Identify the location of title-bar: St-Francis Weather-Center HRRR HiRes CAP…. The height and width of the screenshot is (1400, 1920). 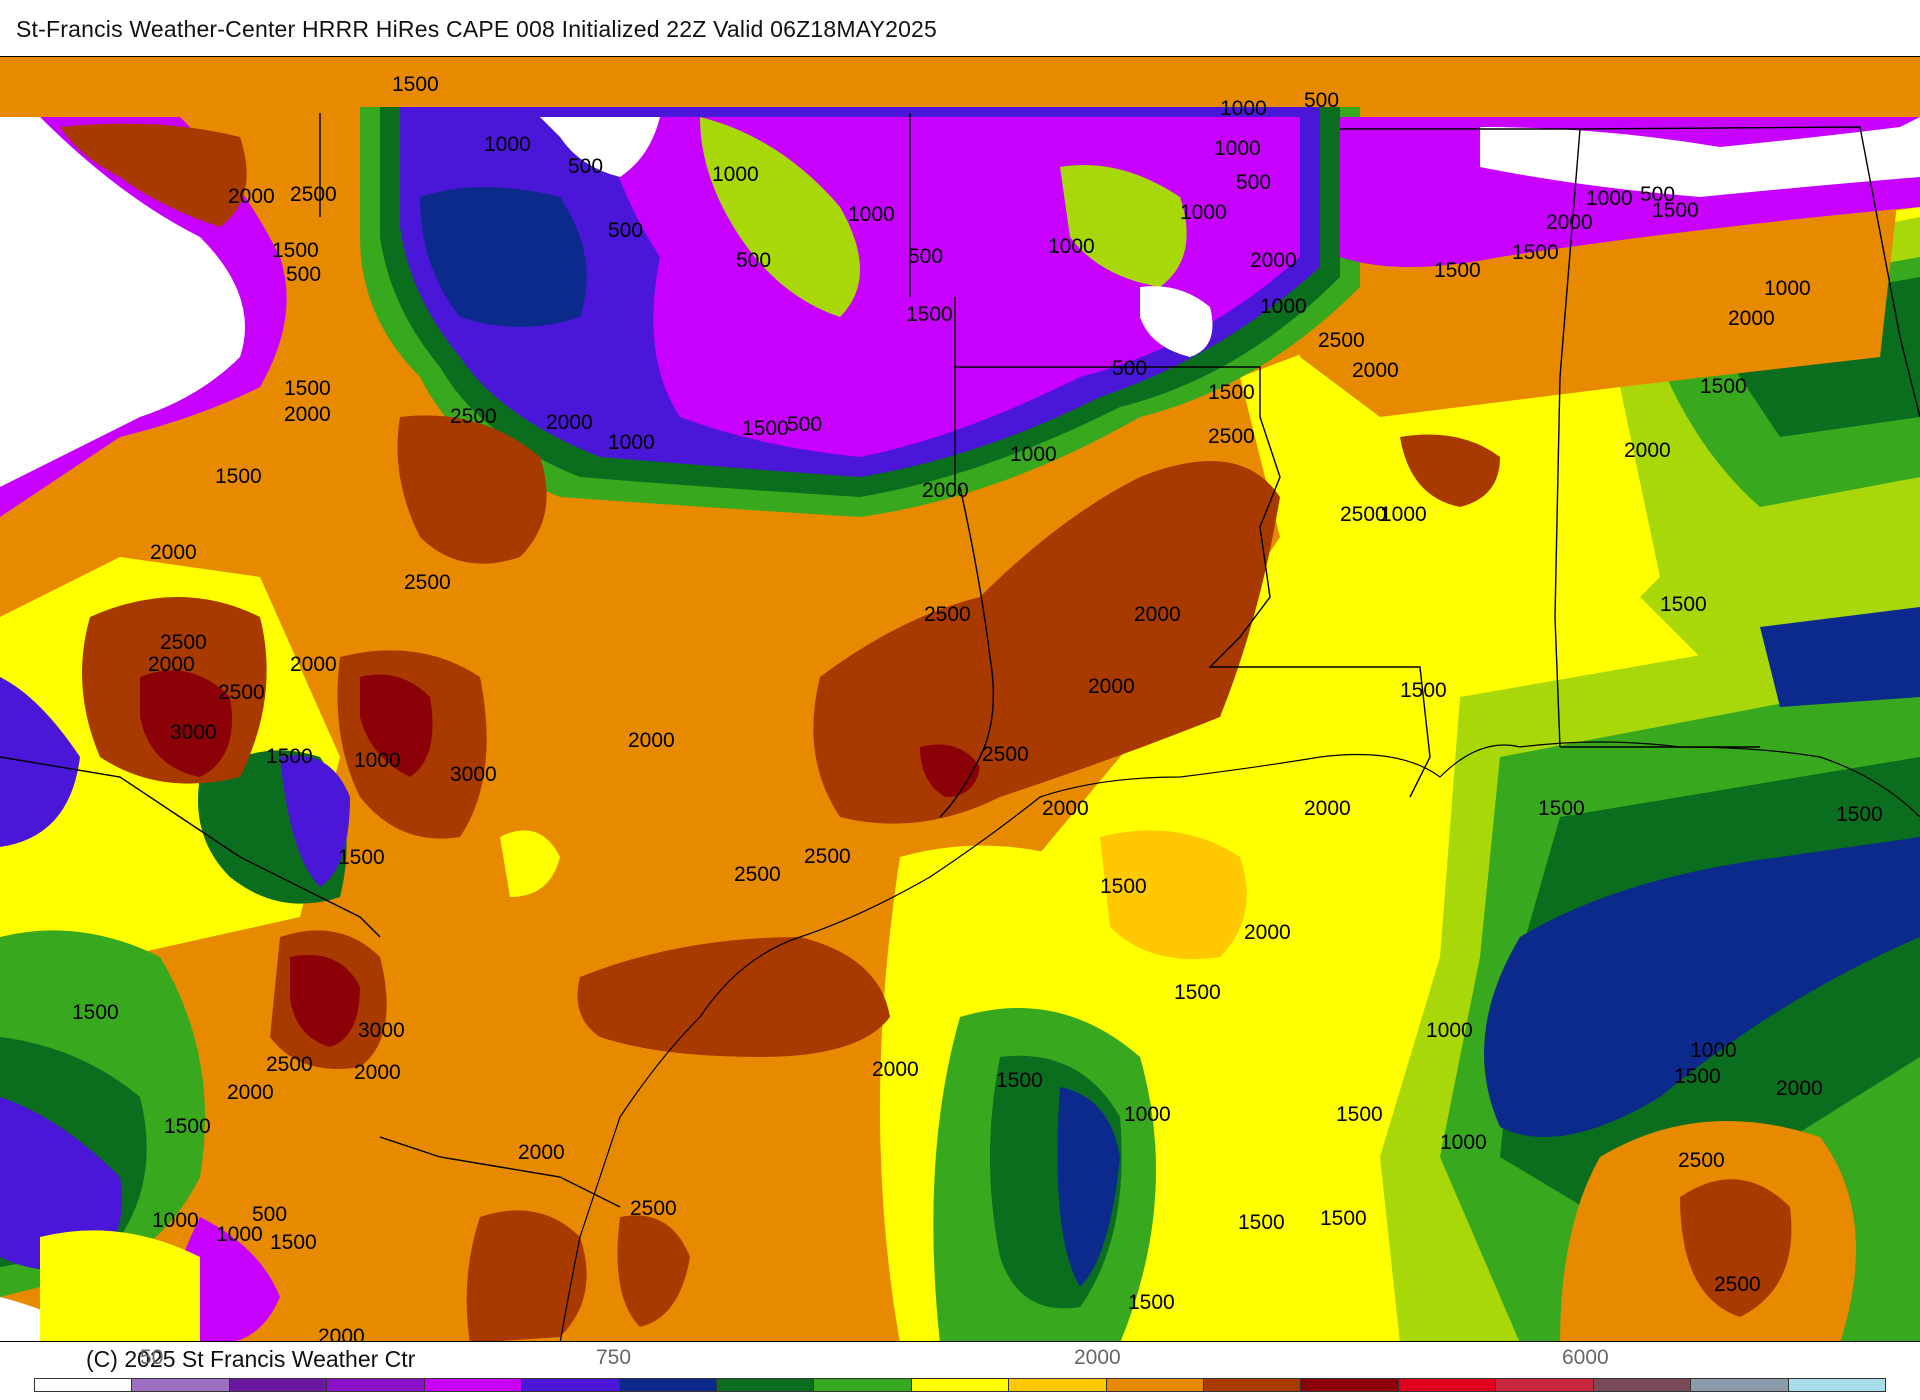
(960, 28).